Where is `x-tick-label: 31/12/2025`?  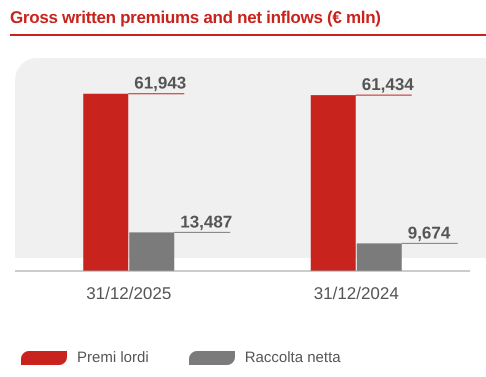 x-tick-label: 31/12/2025 is located at coordinates (129, 294).